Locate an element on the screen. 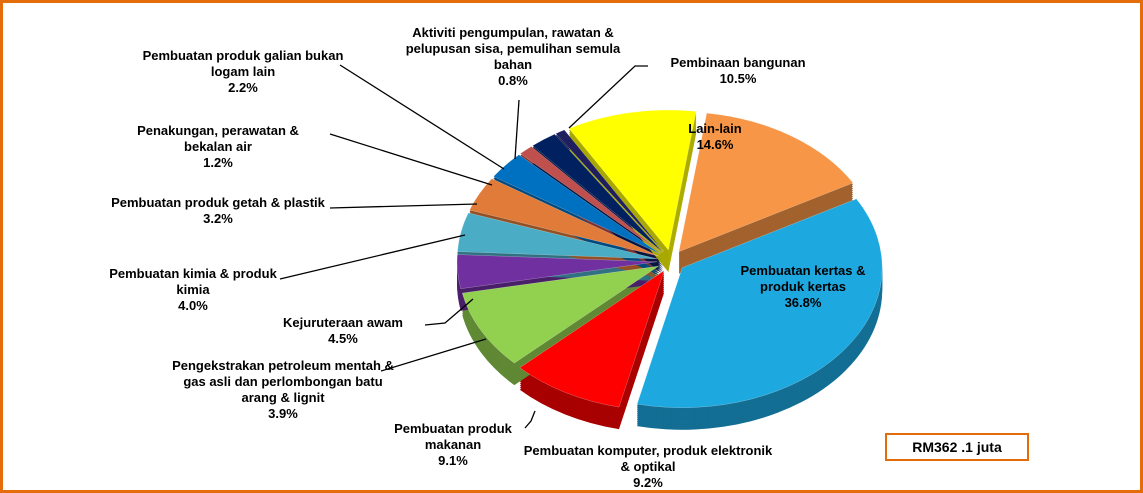 The width and height of the screenshot is (1143, 493). value-label: 4.5% is located at coordinates (343, 338).